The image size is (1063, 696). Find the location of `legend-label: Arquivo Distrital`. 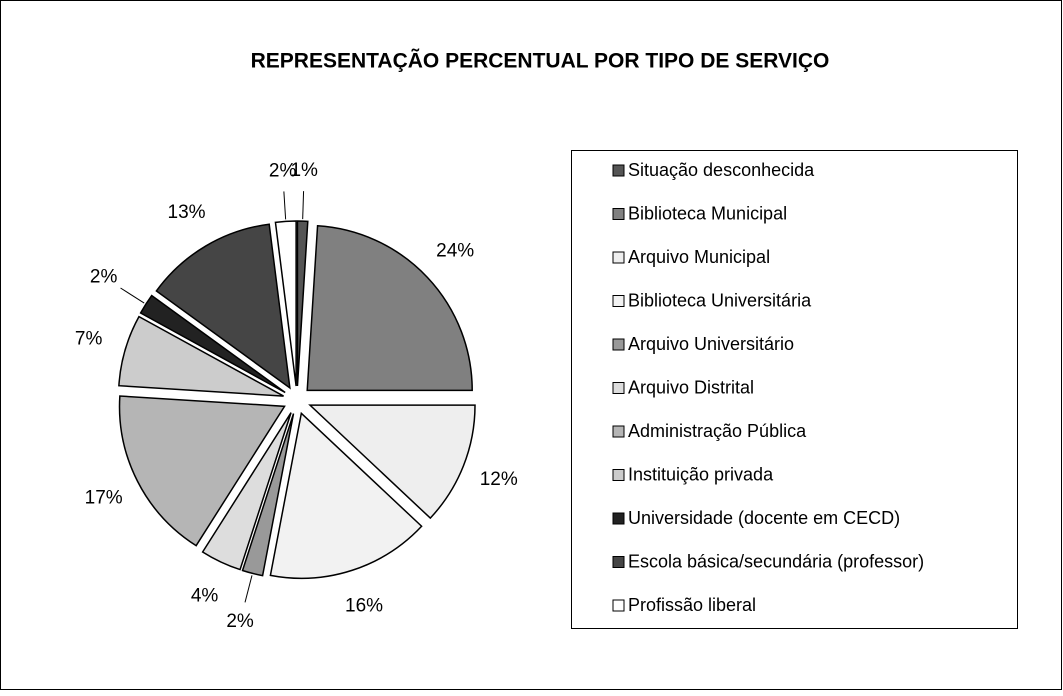

legend-label: Arquivo Distrital is located at coordinates (691, 387).